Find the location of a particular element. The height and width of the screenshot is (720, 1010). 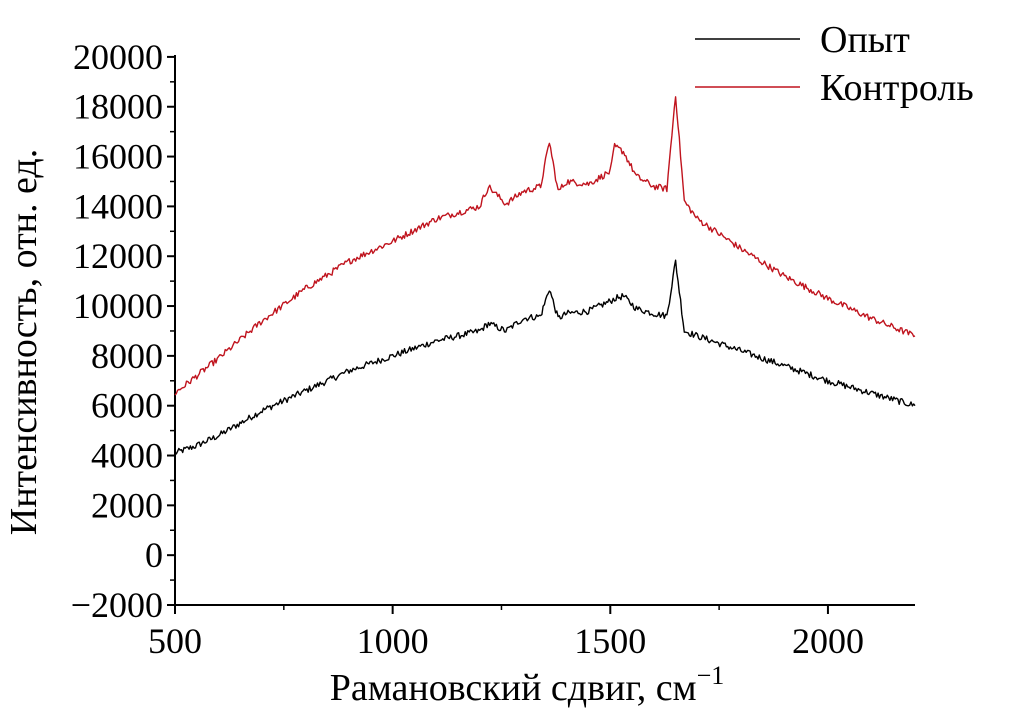

y-tick-label: 10000 is located at coordinates (118, 306).